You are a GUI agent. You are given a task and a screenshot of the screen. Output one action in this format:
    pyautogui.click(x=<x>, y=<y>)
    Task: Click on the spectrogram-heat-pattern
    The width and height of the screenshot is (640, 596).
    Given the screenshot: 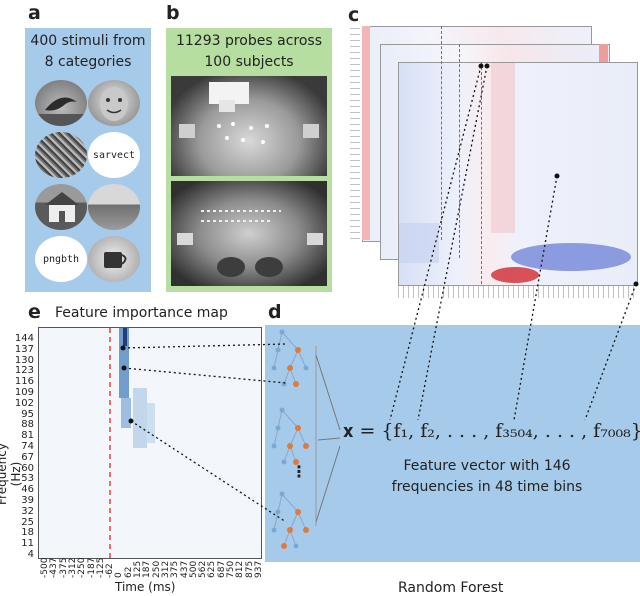 What is the action you would take?
    pyautogui.click(x=515, y=173)
    